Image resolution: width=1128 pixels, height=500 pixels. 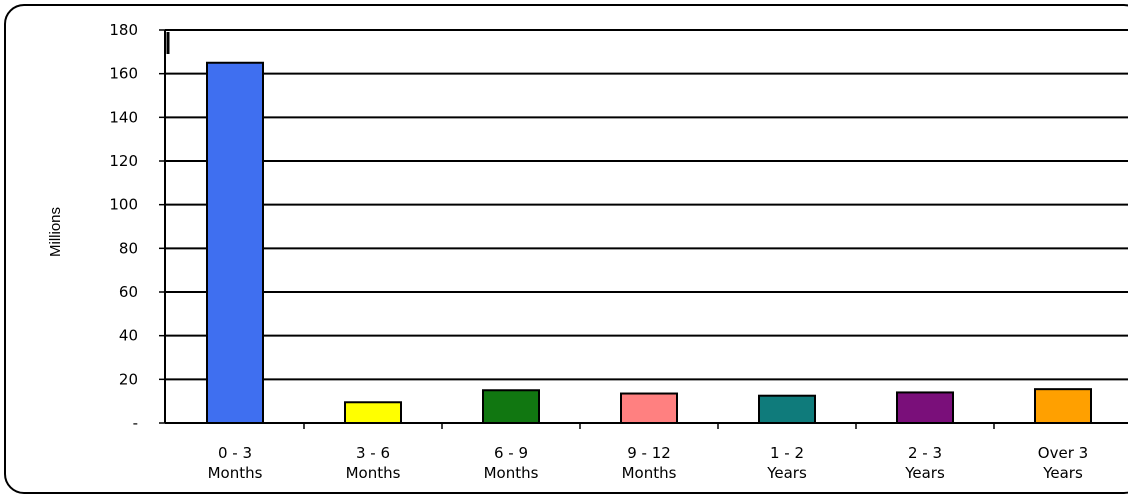 What do you see at coordinates (649, 453) in the screenshot?
I see `x-category-label: 9 - 12` at bounding box center [649, 453].